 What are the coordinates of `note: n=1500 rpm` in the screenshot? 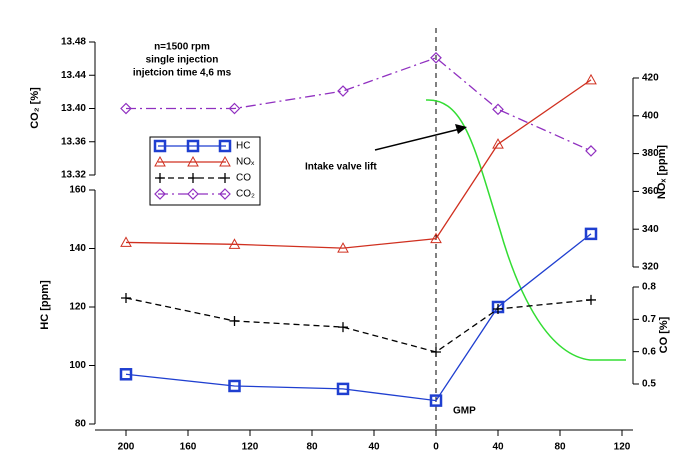 It's located at (182, 47).